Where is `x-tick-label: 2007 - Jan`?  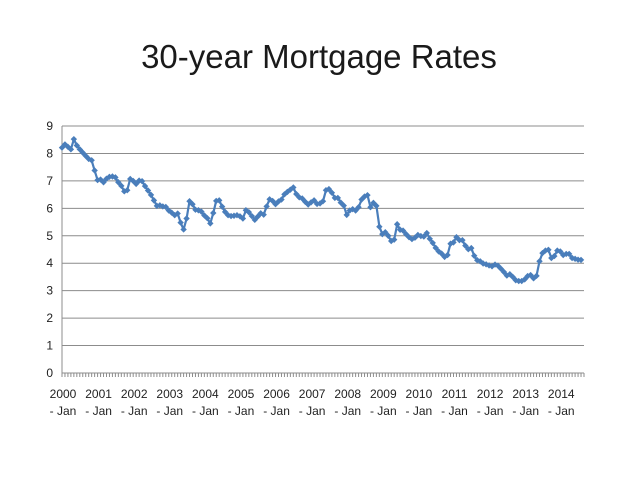 x-tick-label: 2007 - Jan is located at coordinates (312, 402).